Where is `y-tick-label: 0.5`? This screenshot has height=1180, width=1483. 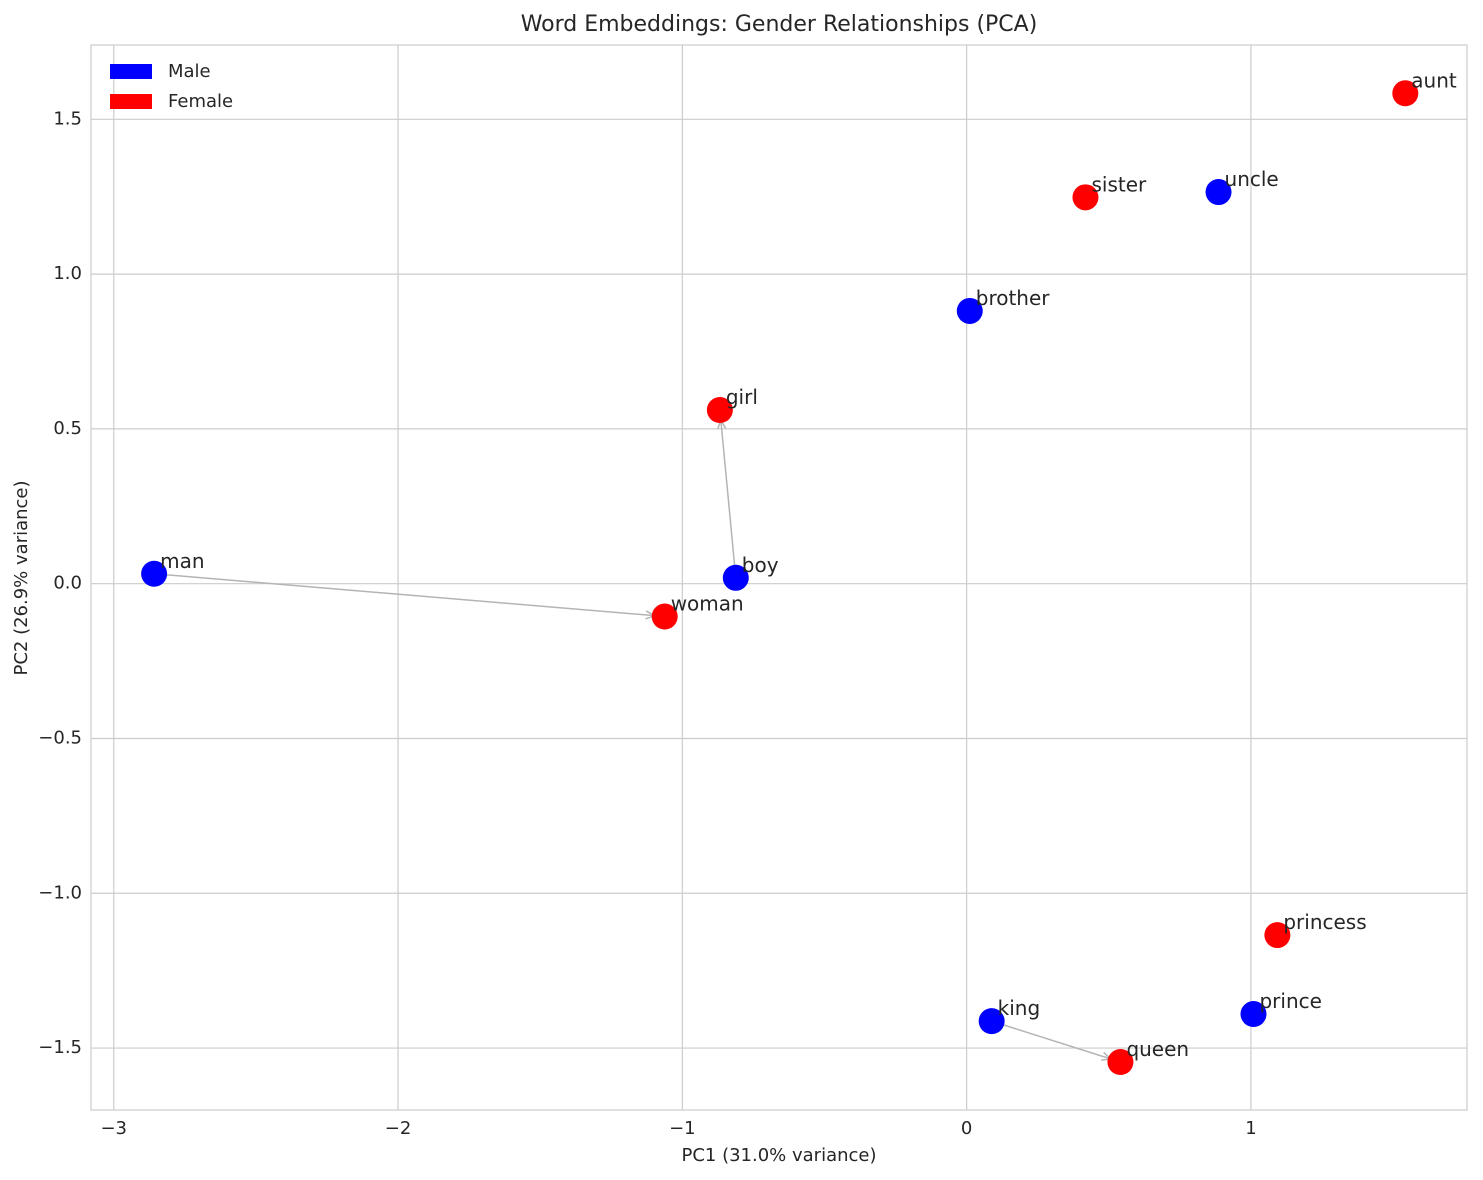
y-tick-label: 0.5 is located at coordinates (67, 428).